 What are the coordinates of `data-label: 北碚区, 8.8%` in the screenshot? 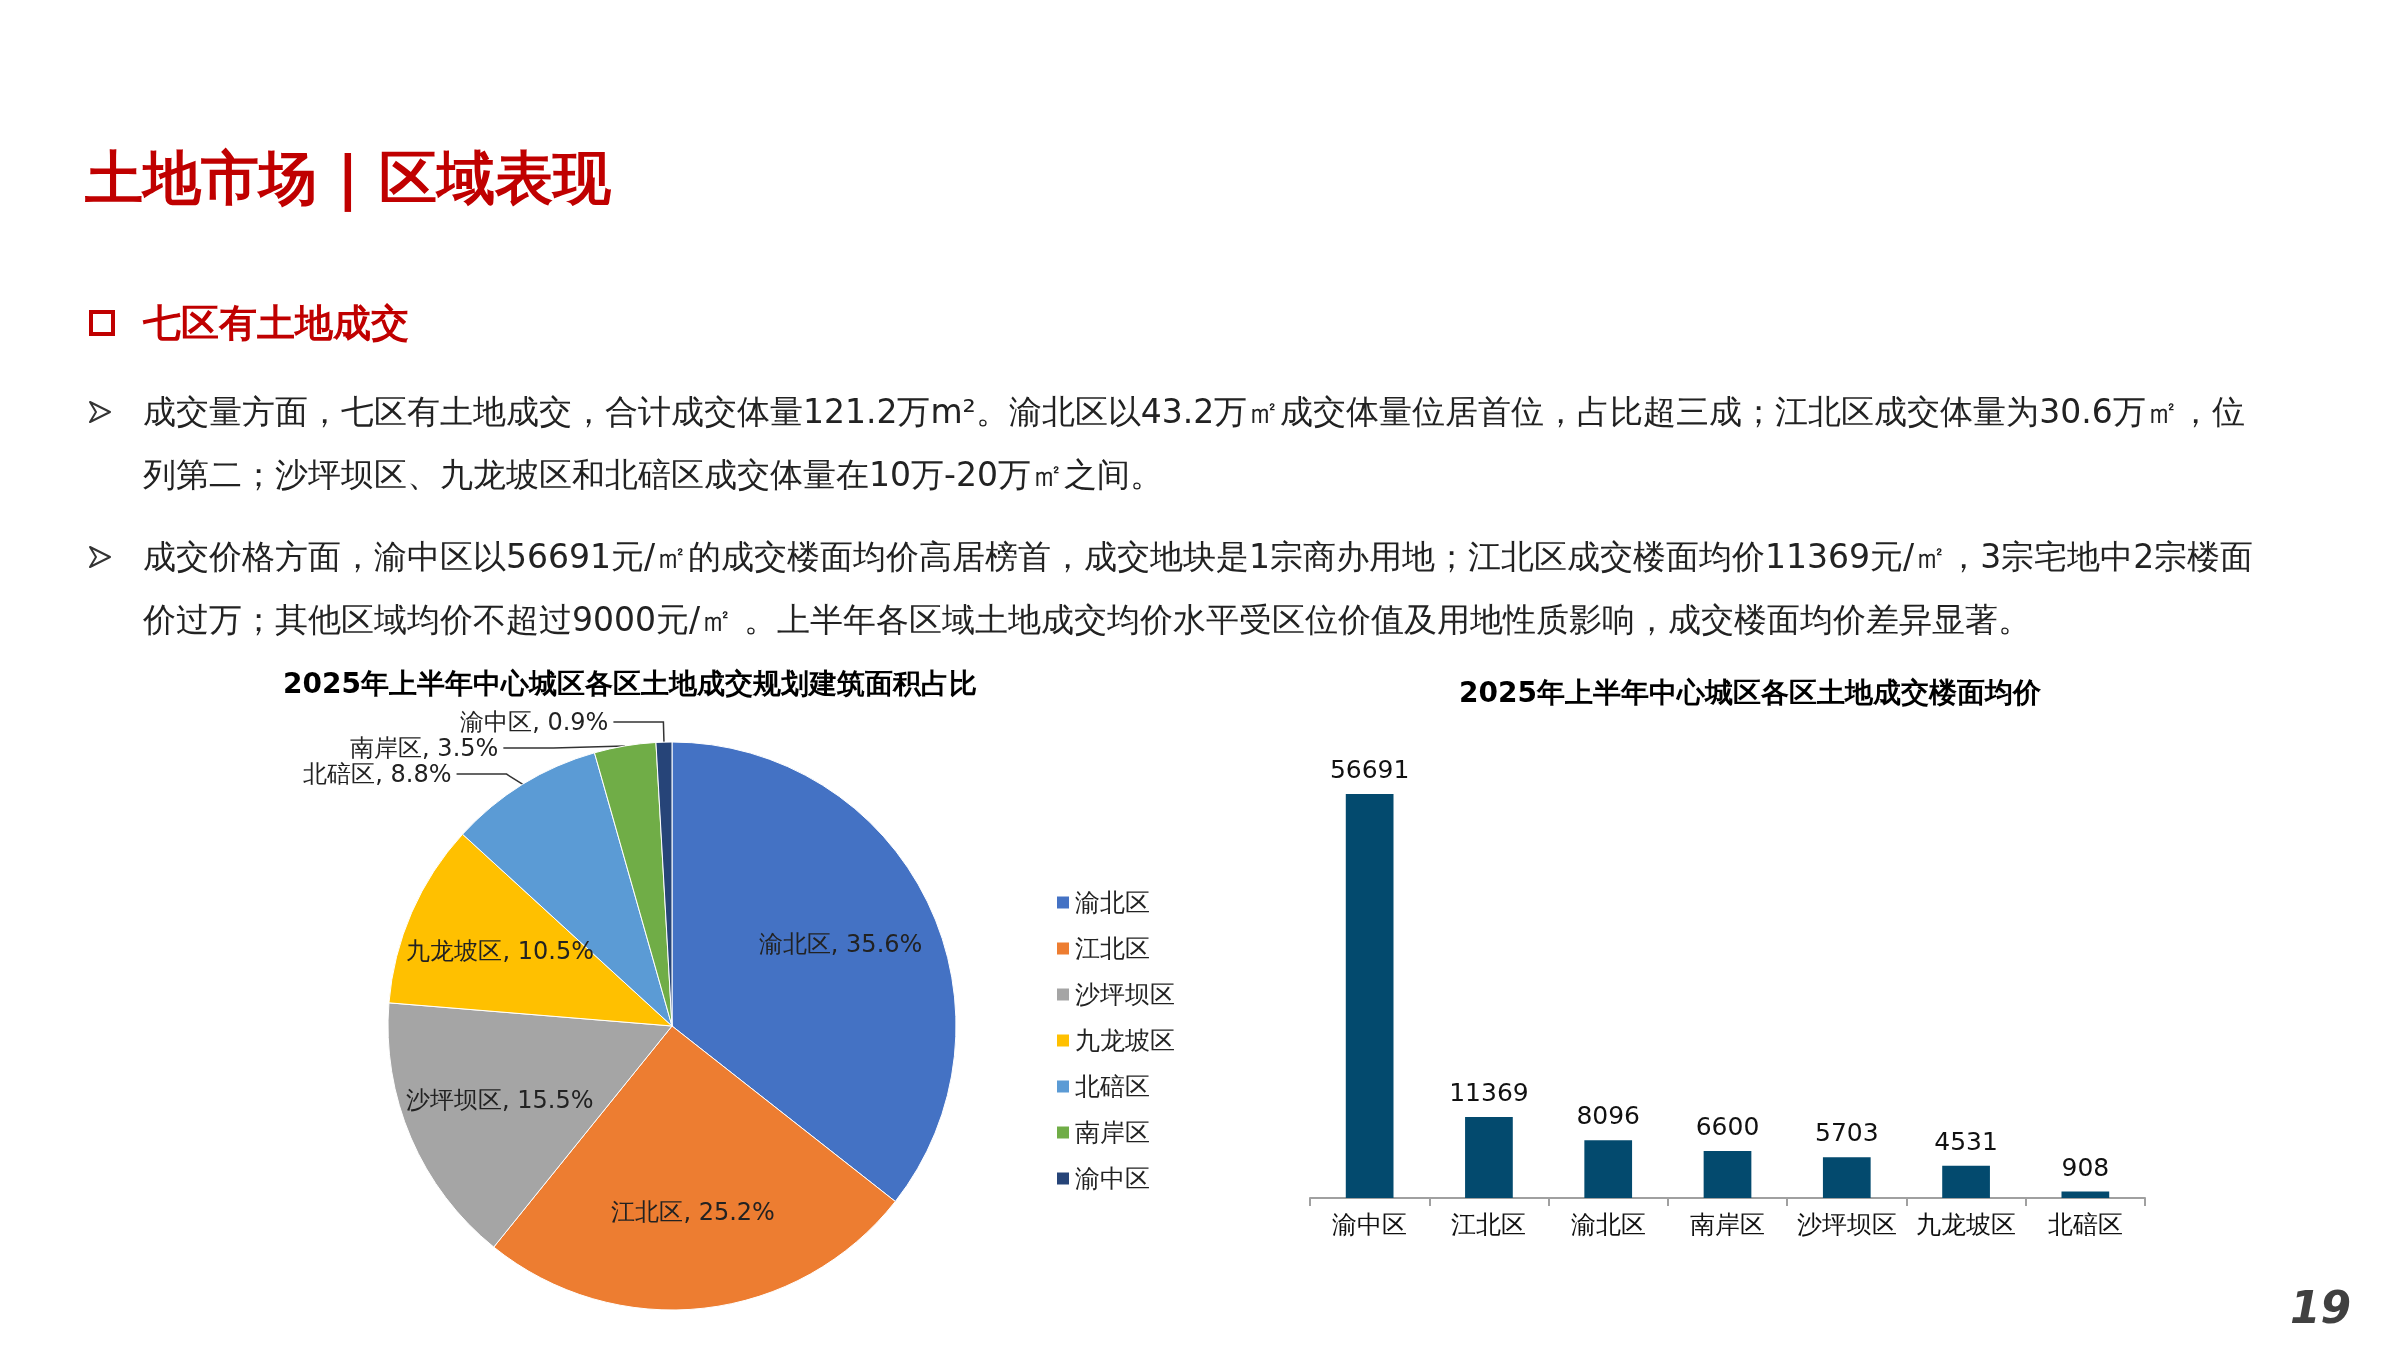 It's located at (377, 774).